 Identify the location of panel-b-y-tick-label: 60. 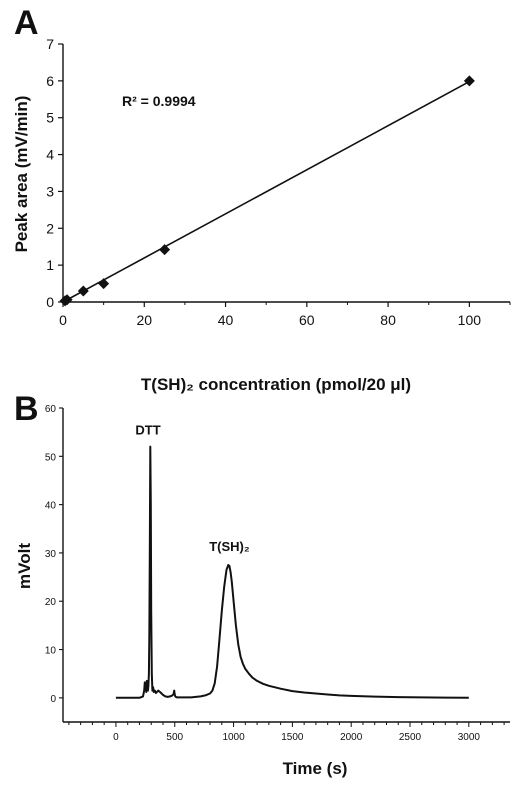
(51, 409).